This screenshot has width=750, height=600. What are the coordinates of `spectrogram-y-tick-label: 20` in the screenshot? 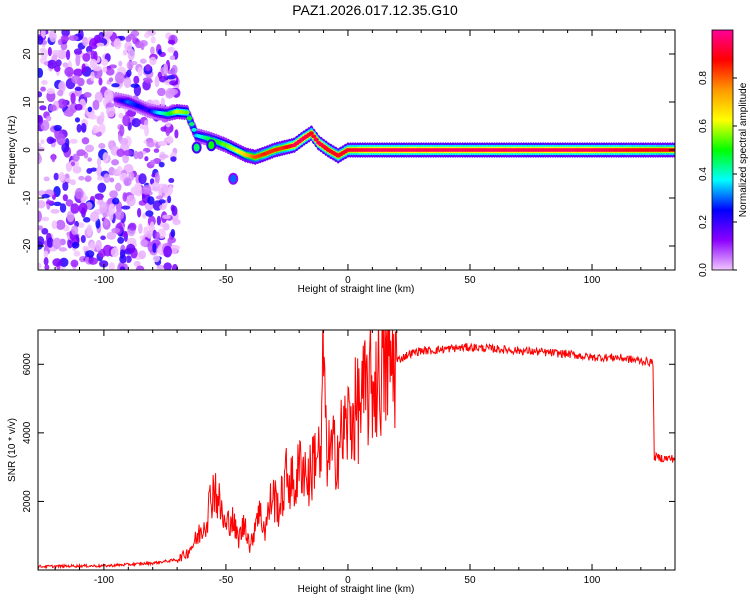 It's located at (27, 54).